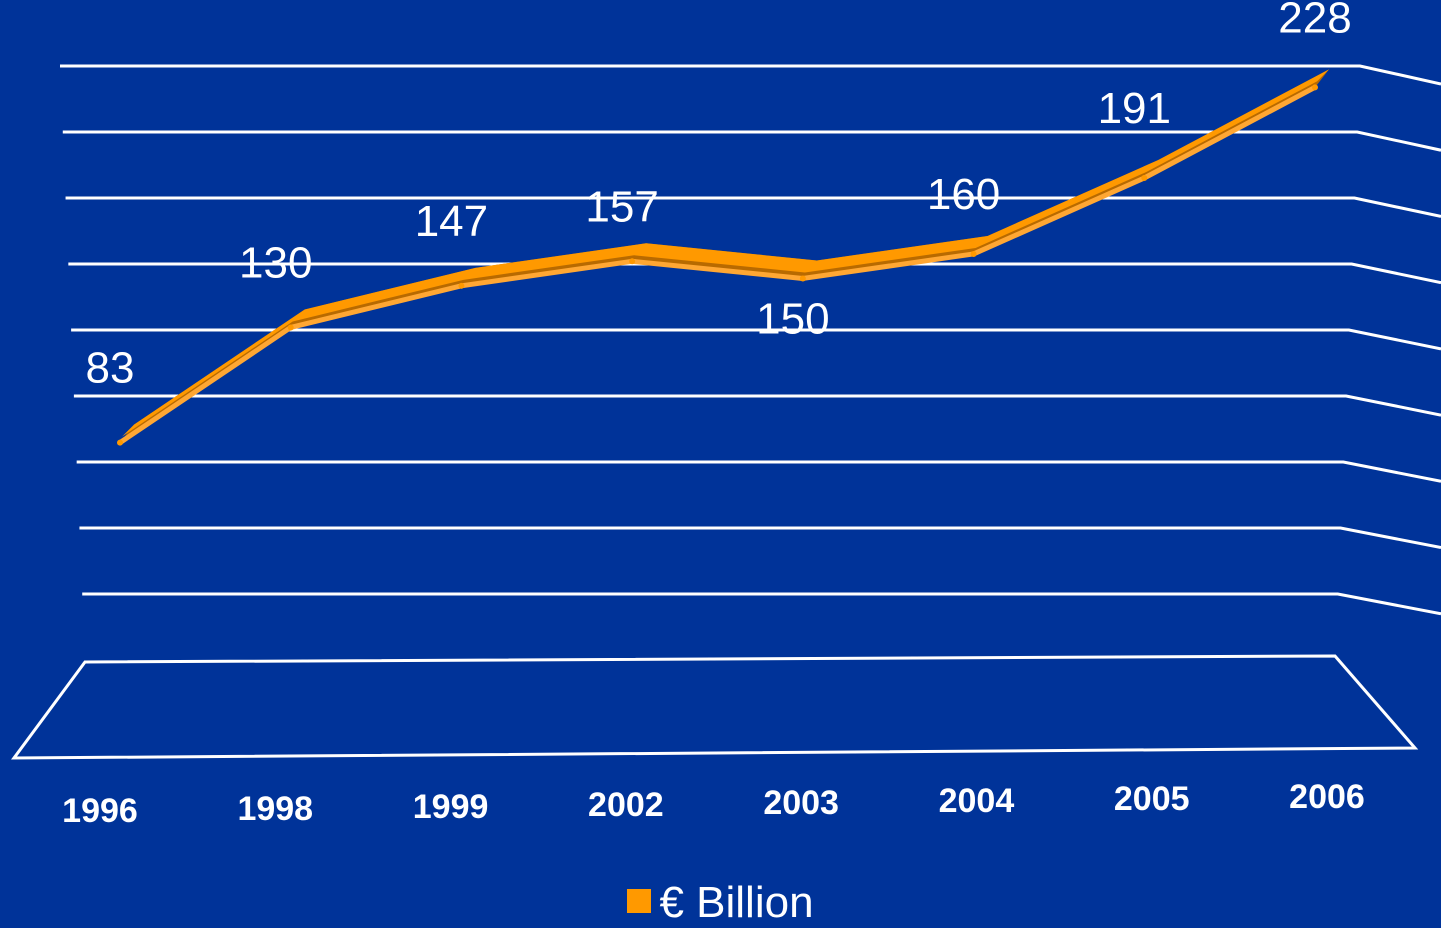  What do you see at coordinates (451, 807) in the screenshot?
I see `x-tick-label: 1999` at bounding box center [451, 807].